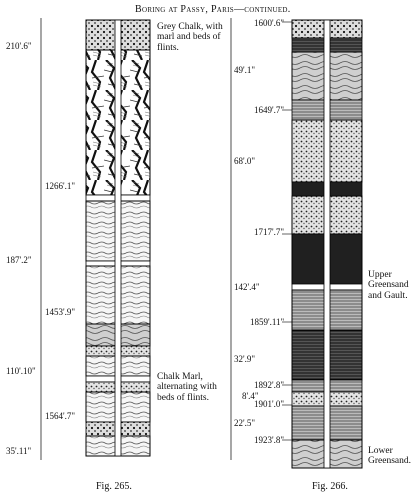 This screenshot has width=420, height=500. I want to click on fig266-depth-3: 1717'.7", so click(269, 232).